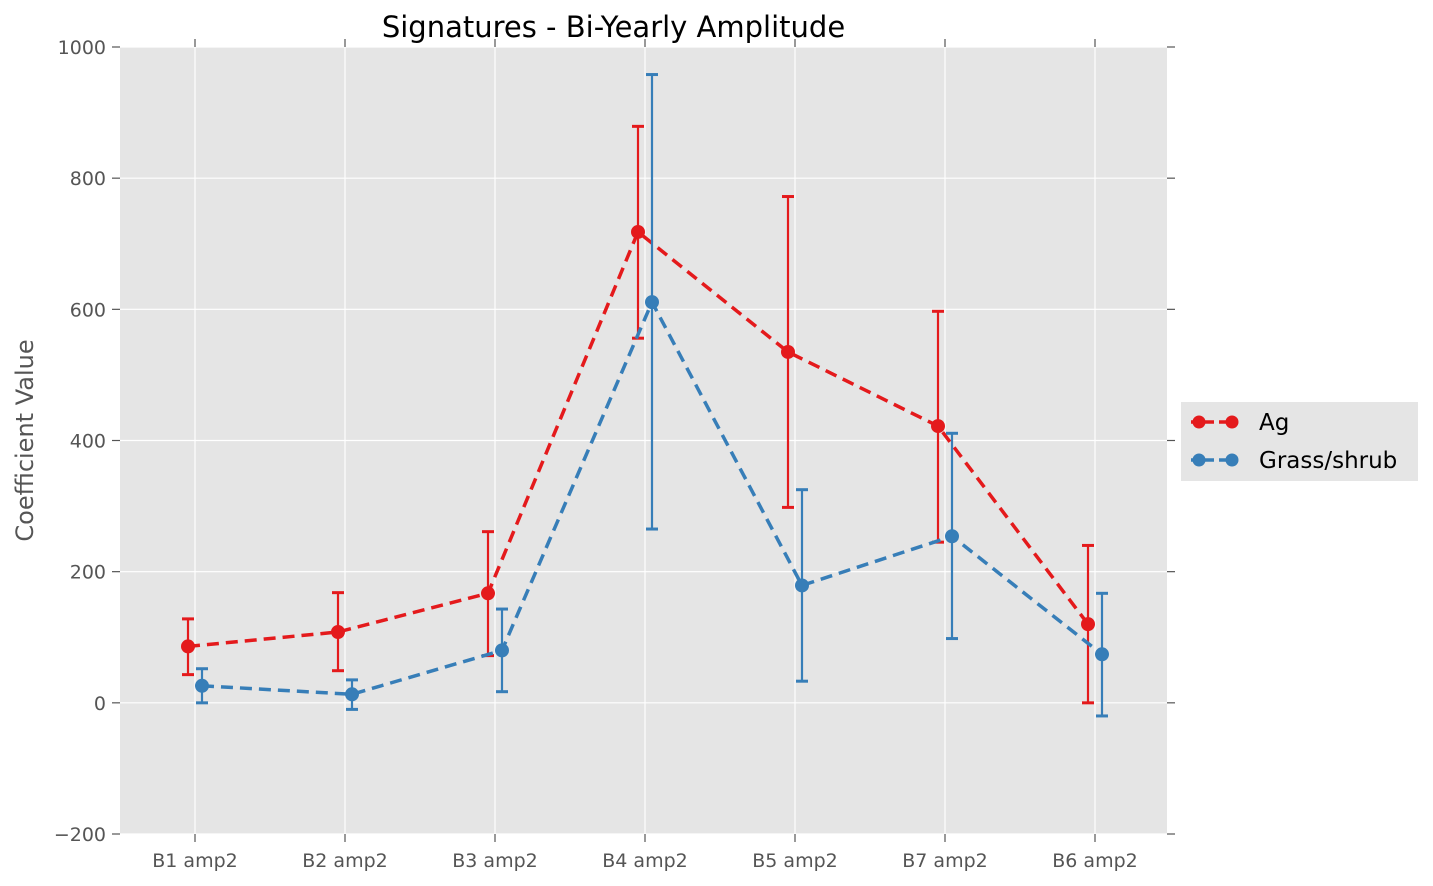 The image size is (1433, 886). Describe the element at coordinates (88, 179) in the screenshot. I see `y-tick-label: 800` at that location.